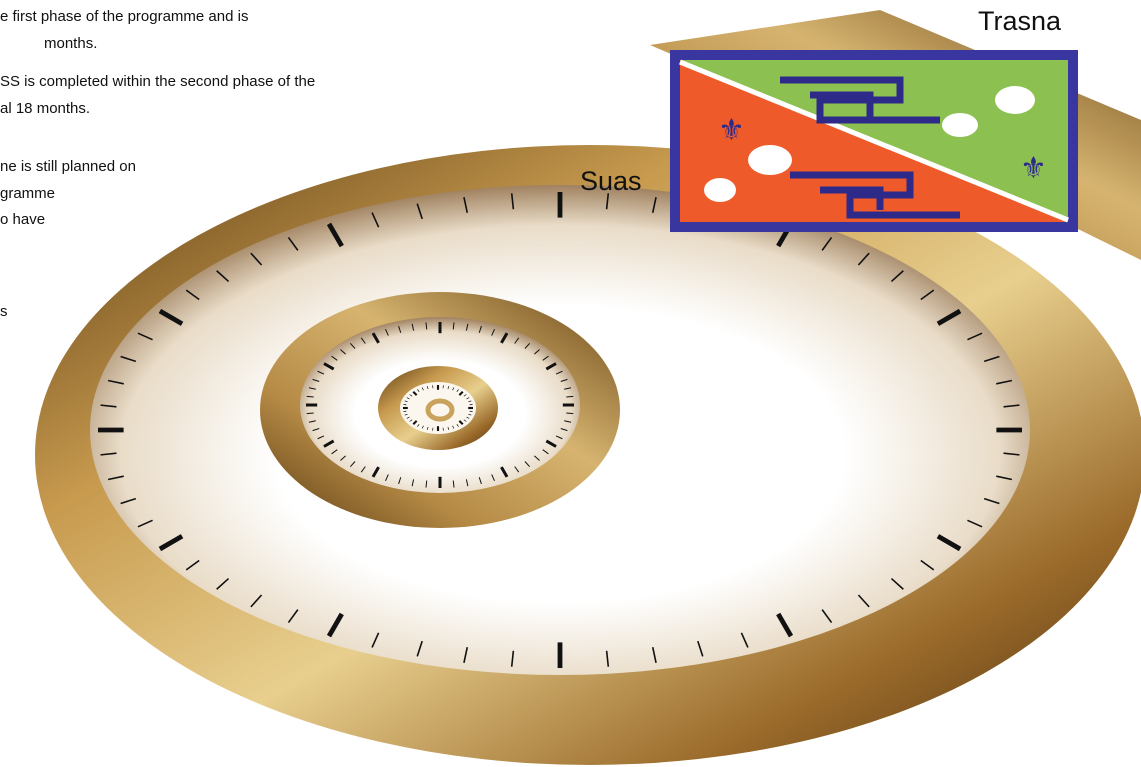  What do you see at coordinates (731, 130) in the screenshot?
I see `fleur-left: ⚜` at bounding box center [731, 130].